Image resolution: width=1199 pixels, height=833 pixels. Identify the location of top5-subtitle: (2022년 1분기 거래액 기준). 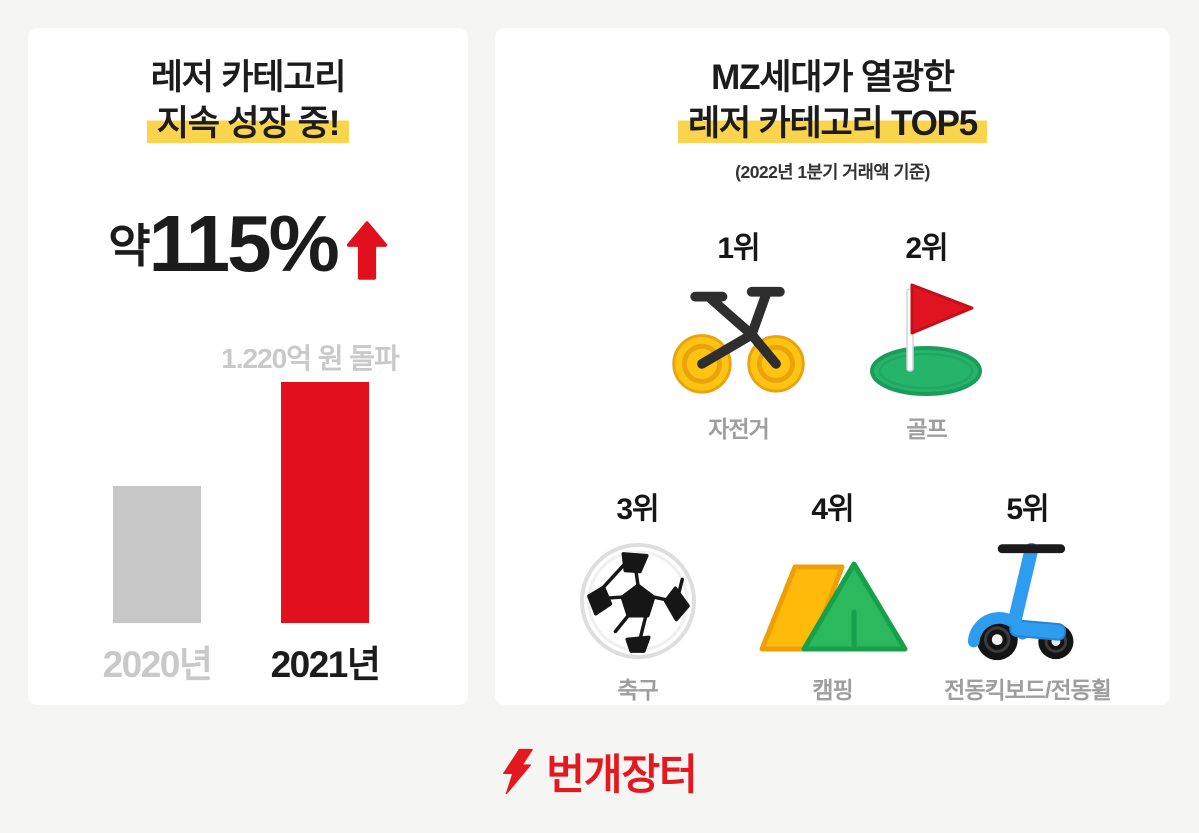
(832, 172).